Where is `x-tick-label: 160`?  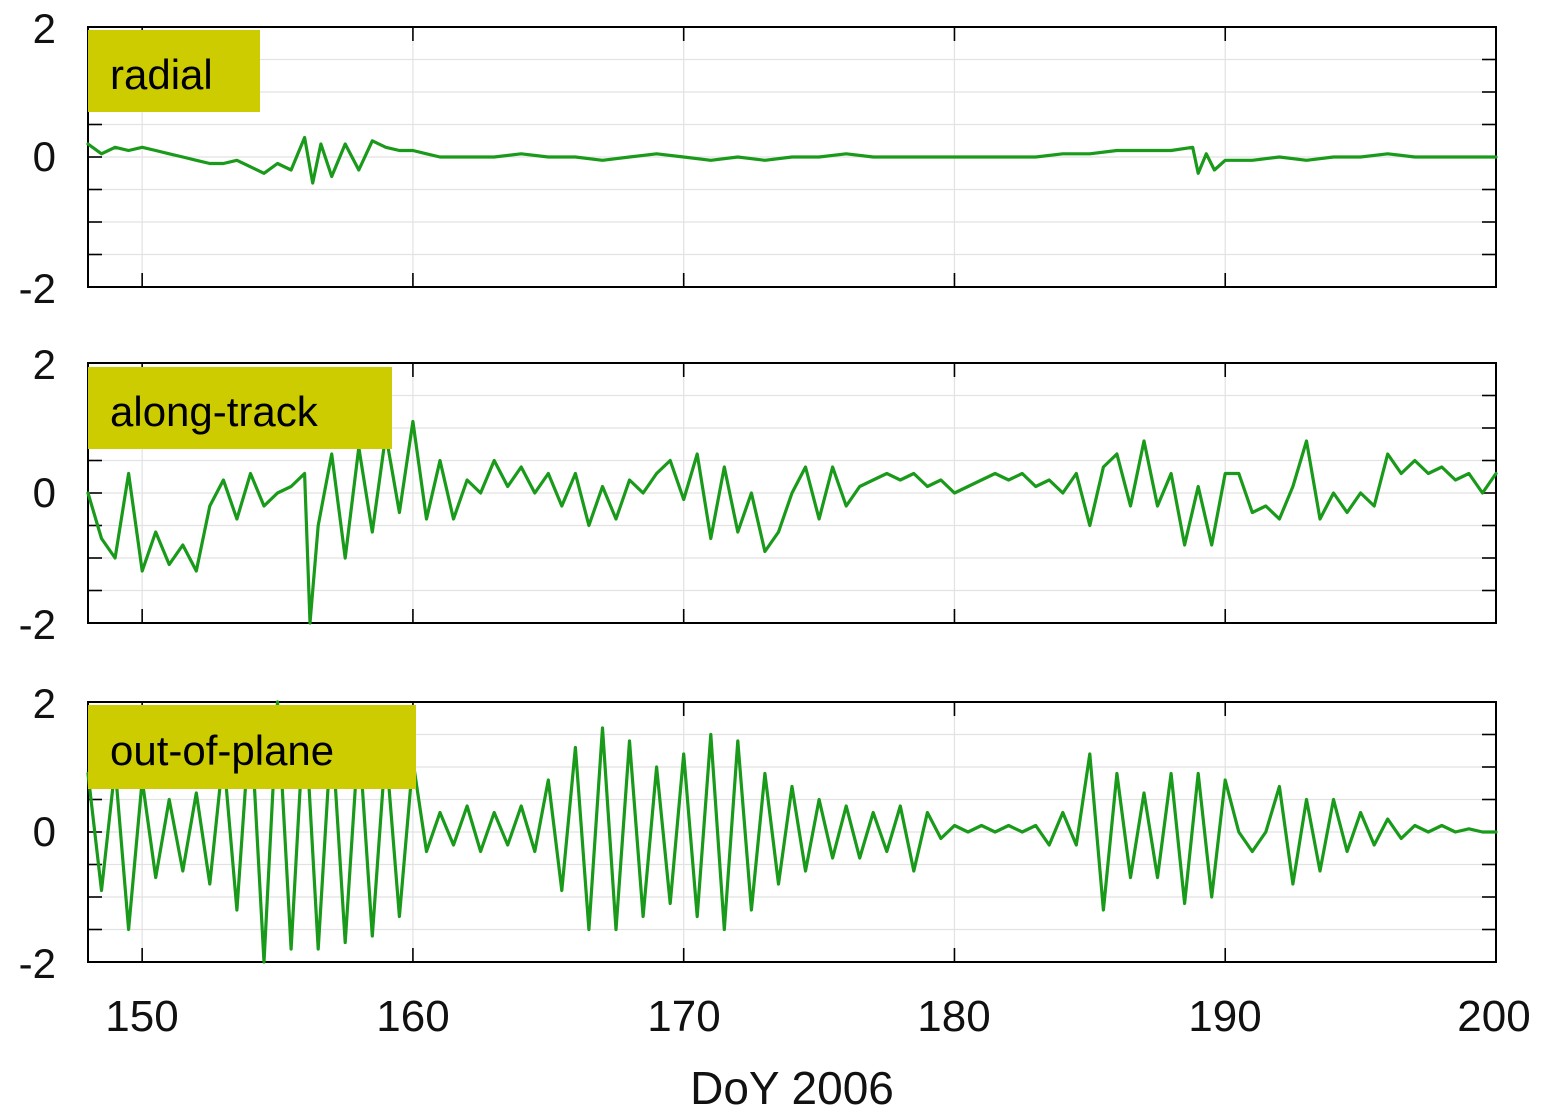 x-tick-label: 160 is located at coordinates (412, 1016).